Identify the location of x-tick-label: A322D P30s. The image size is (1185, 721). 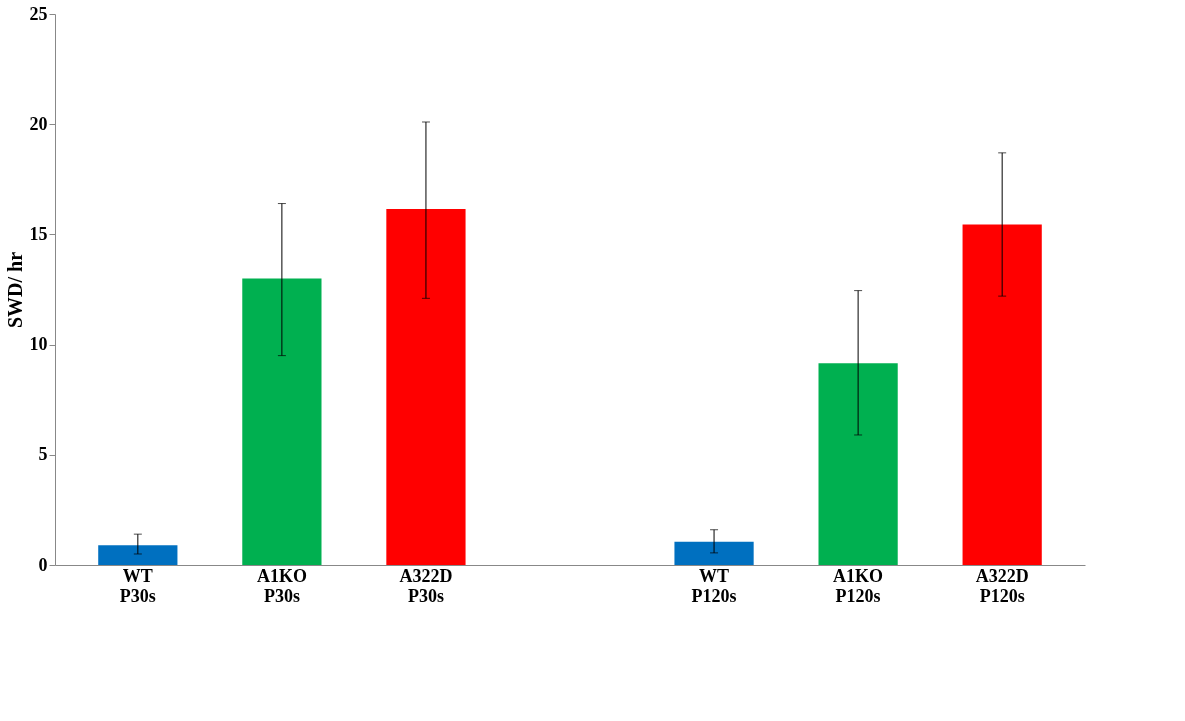
(426, 585).